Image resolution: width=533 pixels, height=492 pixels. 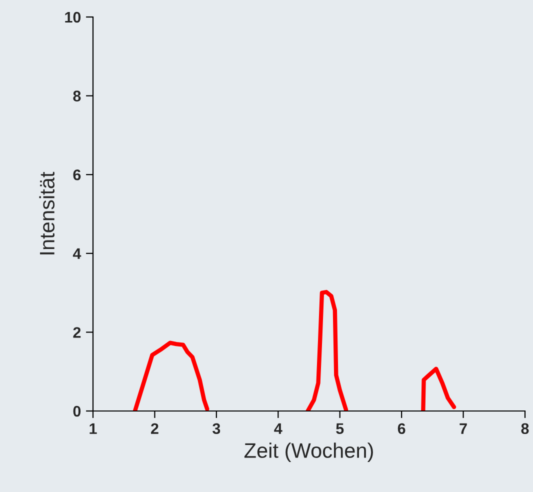 What do you see at coordinates (77, 174) in the screenshot?
I see `y-tick-label: 6` at bounding box center [77, 174].